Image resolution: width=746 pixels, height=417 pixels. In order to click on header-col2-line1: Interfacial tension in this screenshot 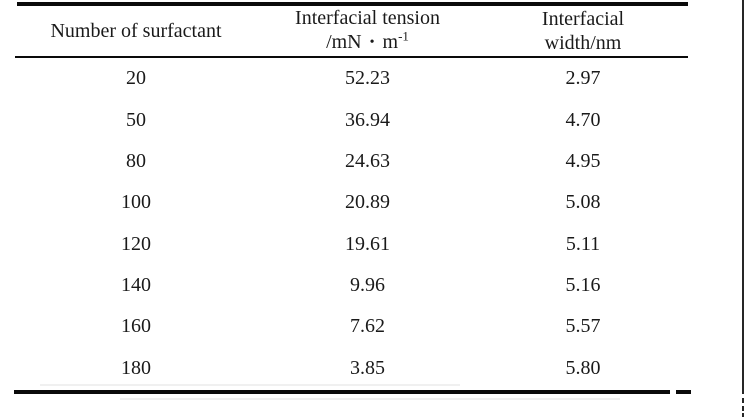, I will do `click(367, 18)`.